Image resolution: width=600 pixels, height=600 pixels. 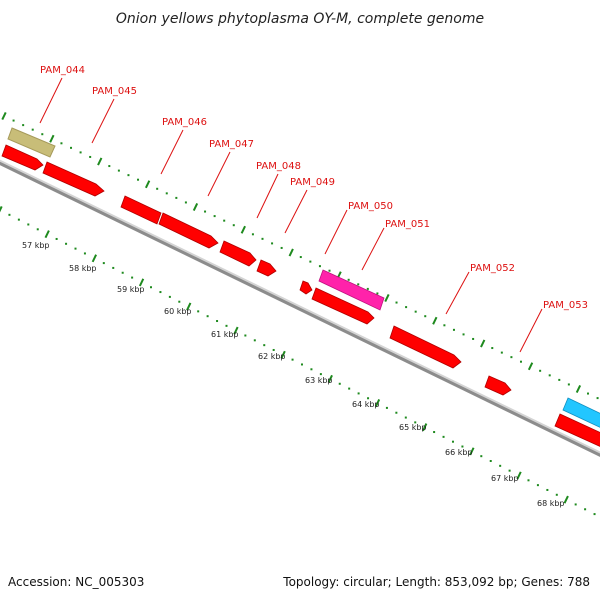 What do you see at coordinates (370, 206) in the screenshot?
I see `gene-label: PAM_050` at bounding box center [370, 206].